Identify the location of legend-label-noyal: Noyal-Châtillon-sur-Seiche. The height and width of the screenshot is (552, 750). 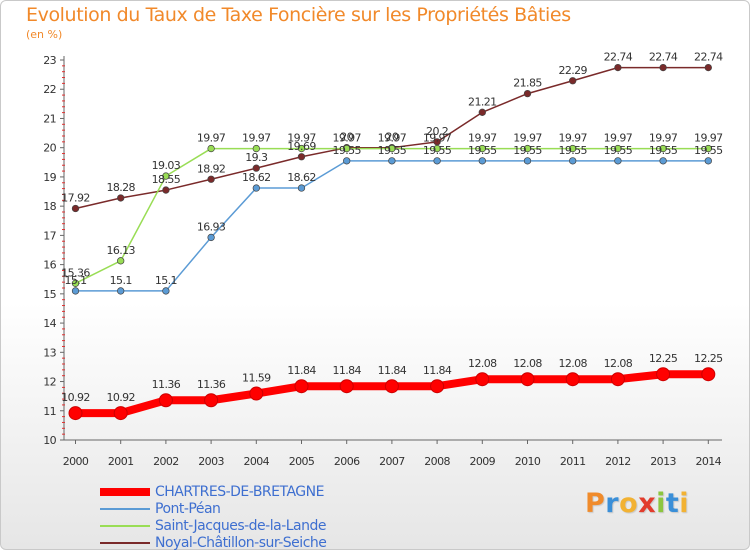
(241, 543).